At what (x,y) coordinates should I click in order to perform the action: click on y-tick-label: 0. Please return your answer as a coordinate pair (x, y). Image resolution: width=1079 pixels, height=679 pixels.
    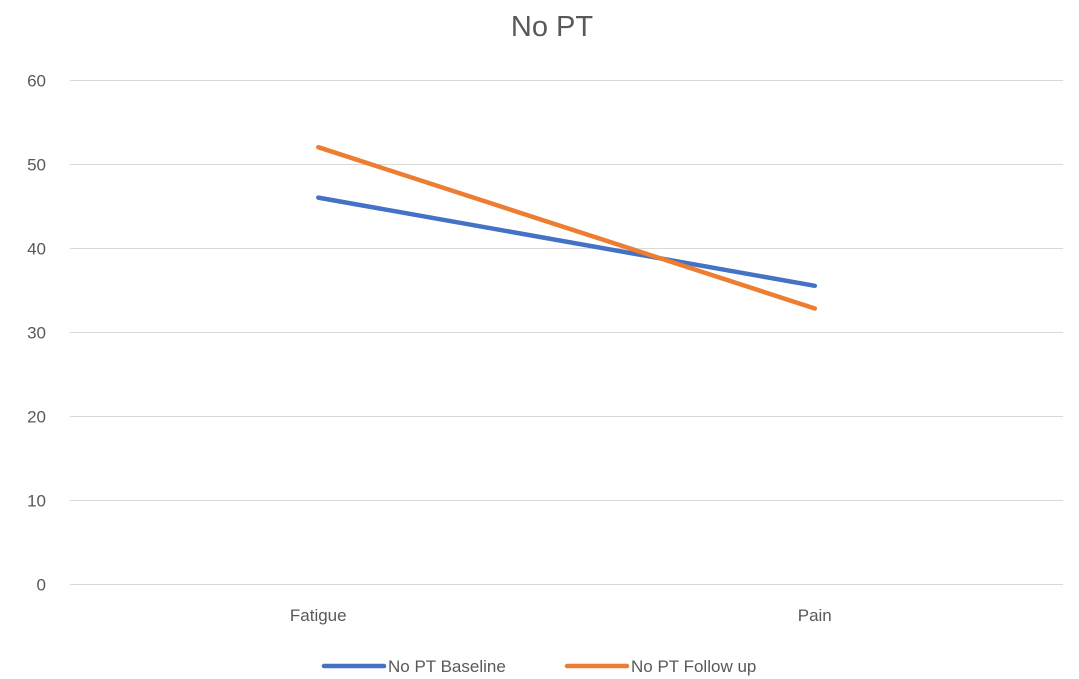
    Looking at the image, I should click on (41, 585).